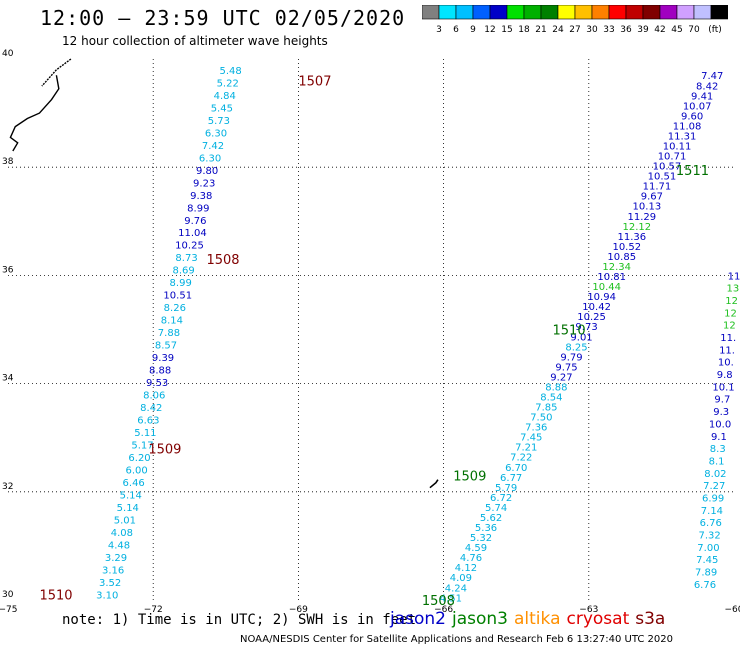 Image resolution: width=740 pixels, height=650 pixels. I want to click on wave-height-label: 9.1, so click(719, 437).